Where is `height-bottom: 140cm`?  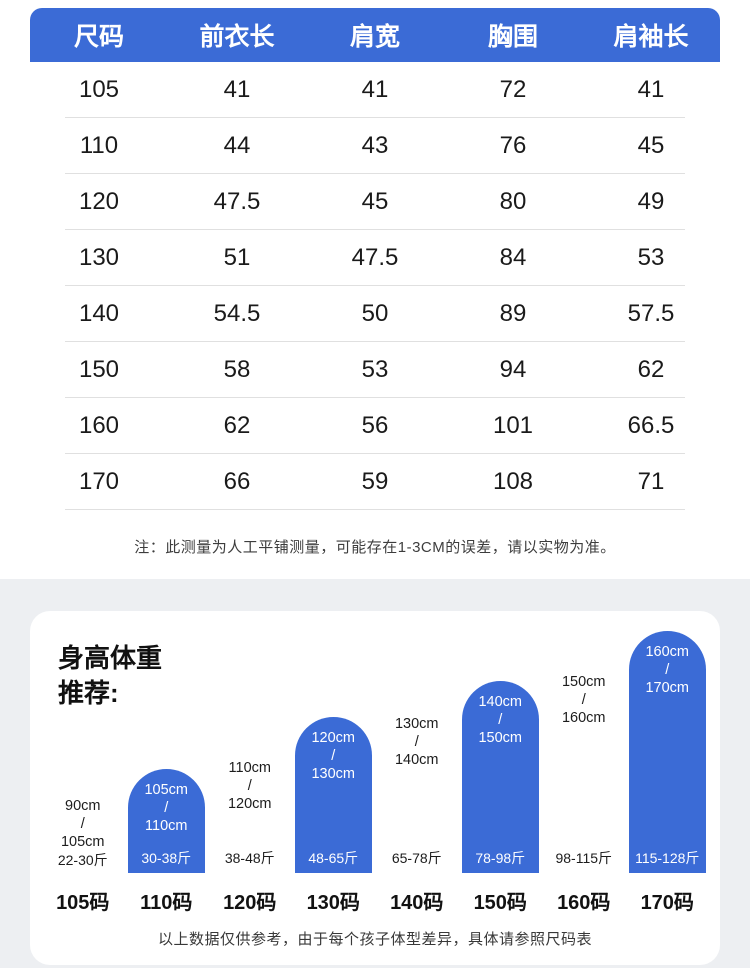 height-bottom: 140cm is located at coordinates (416, 760).